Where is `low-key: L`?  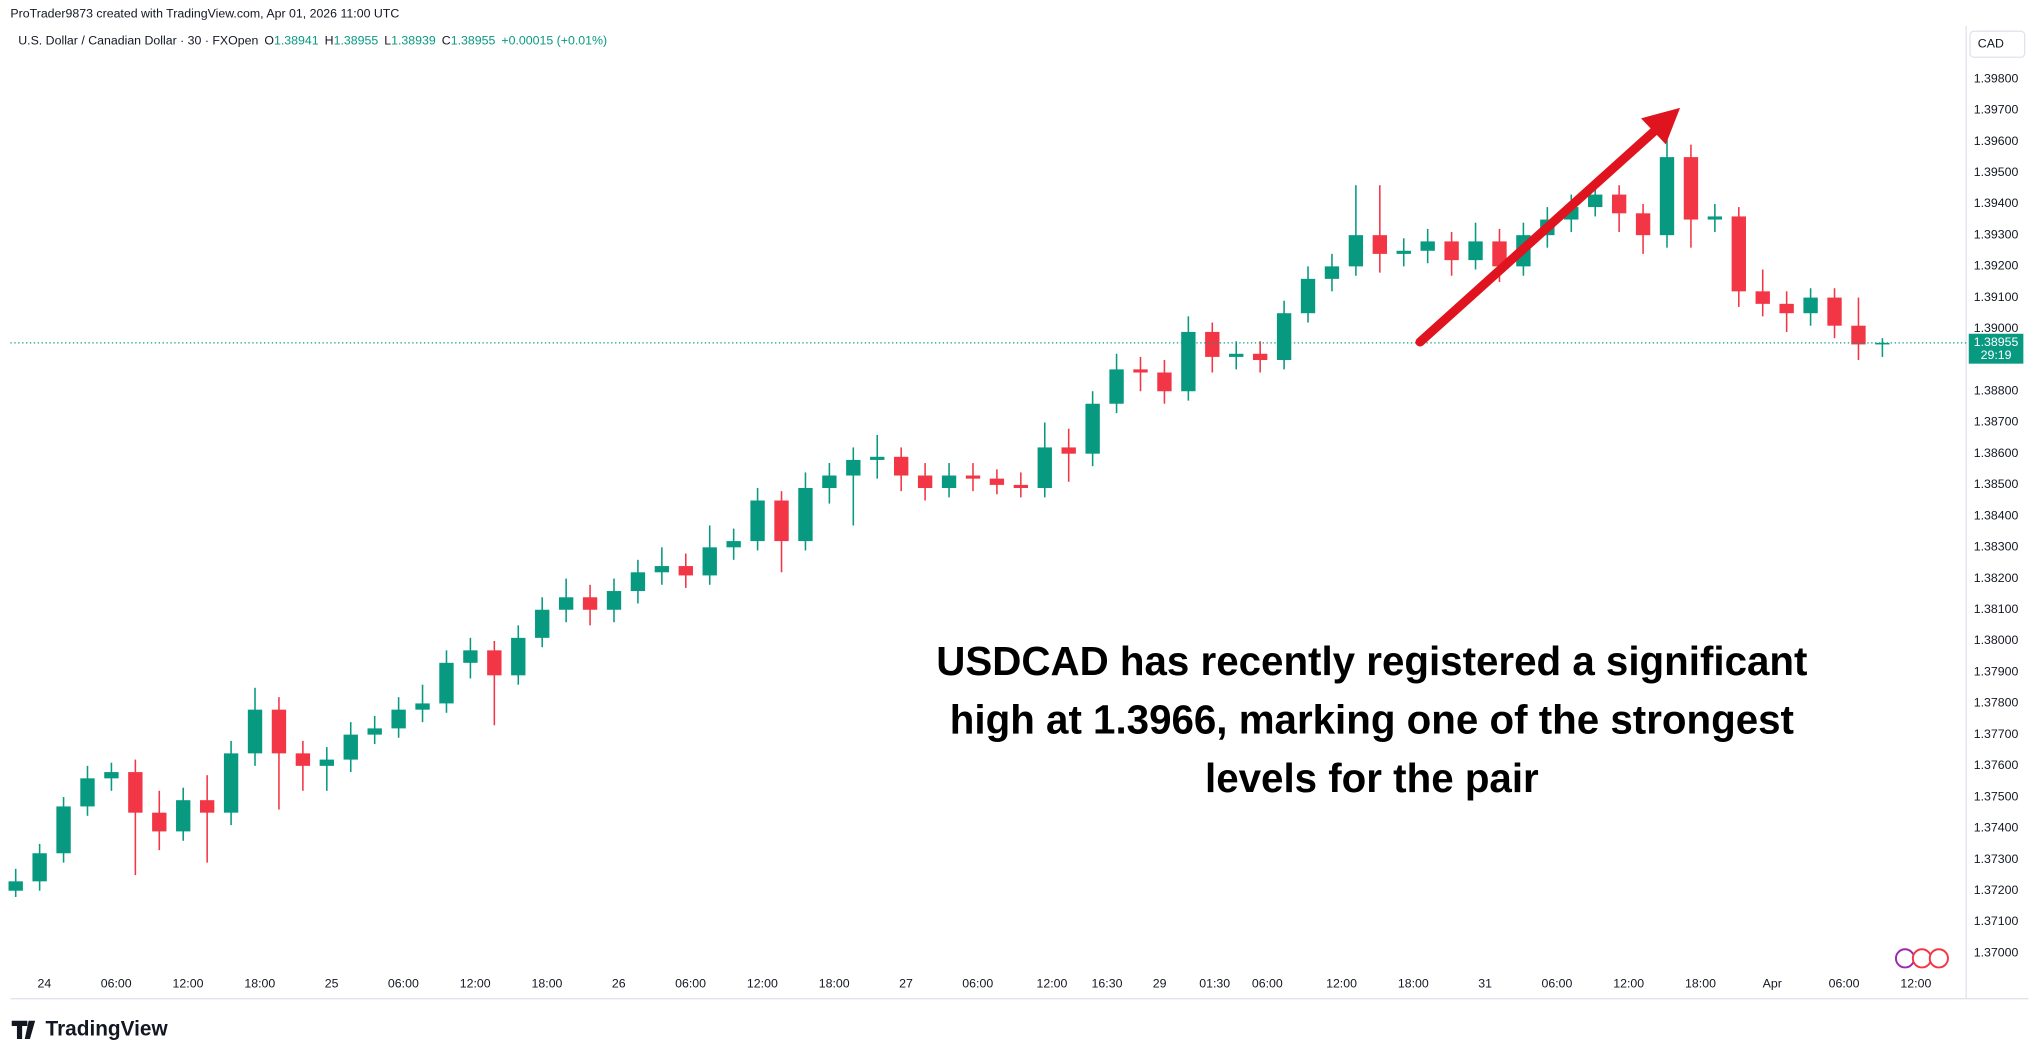 low-key: L is located at coordinates (387, 41).